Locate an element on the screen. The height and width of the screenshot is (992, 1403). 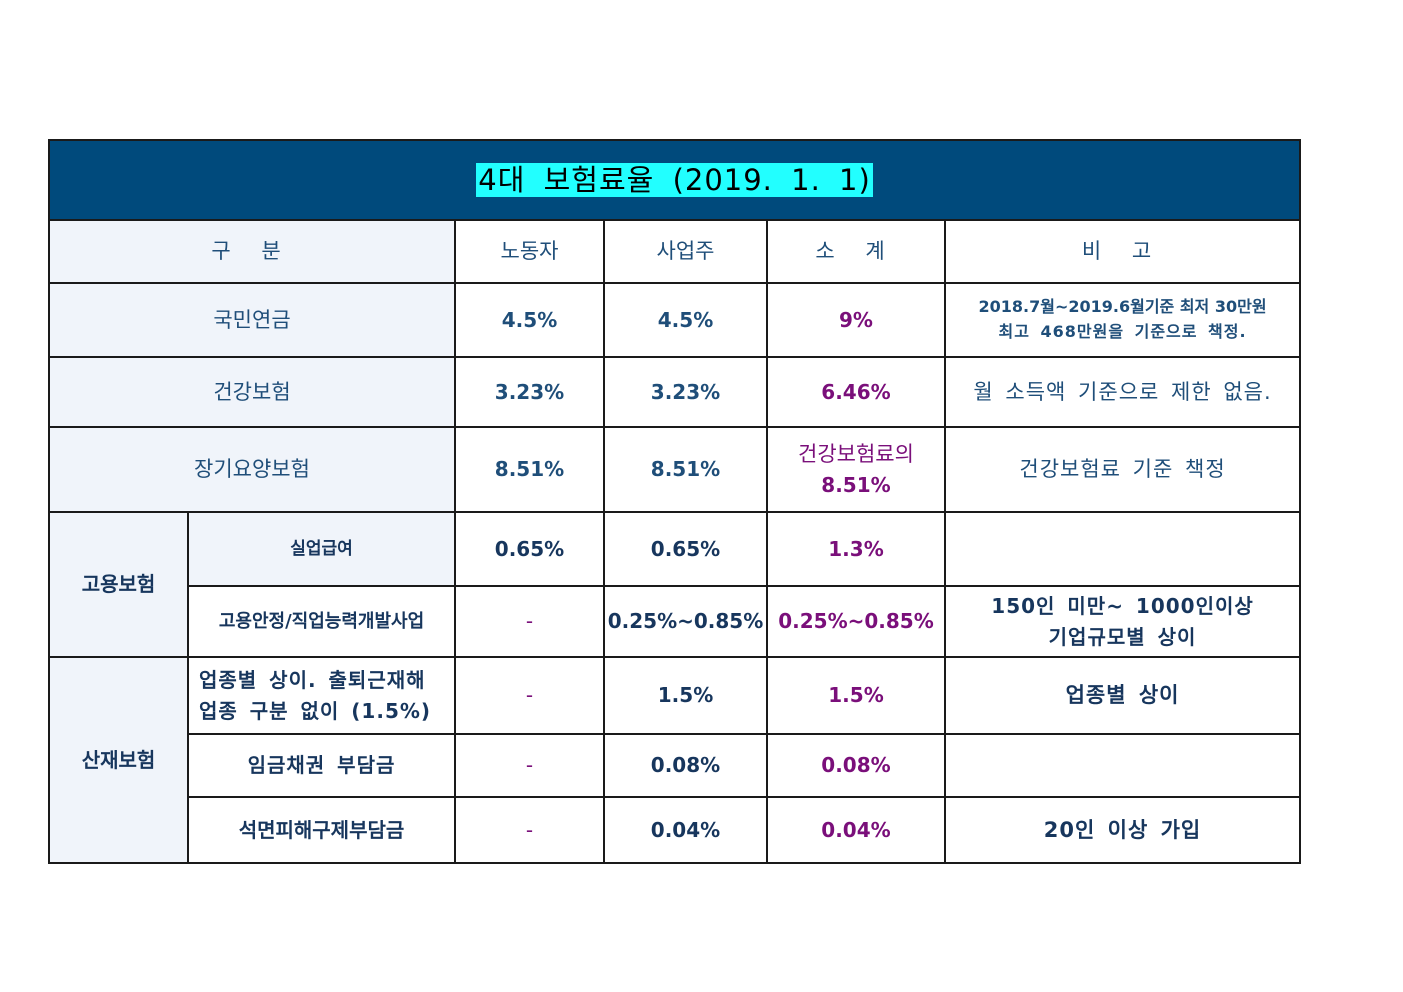
pension-note-line2: 최고 468만원을 기준으로 책정. is located at coordinates (1122, 331).